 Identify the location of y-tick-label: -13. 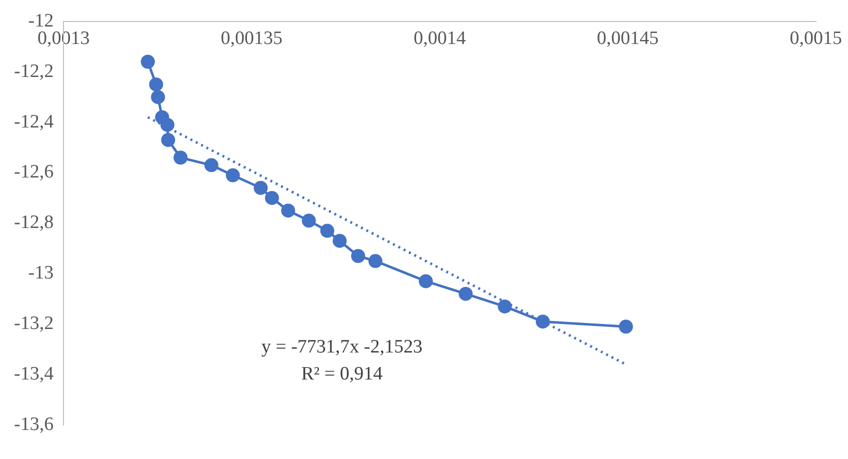
(41, 273).